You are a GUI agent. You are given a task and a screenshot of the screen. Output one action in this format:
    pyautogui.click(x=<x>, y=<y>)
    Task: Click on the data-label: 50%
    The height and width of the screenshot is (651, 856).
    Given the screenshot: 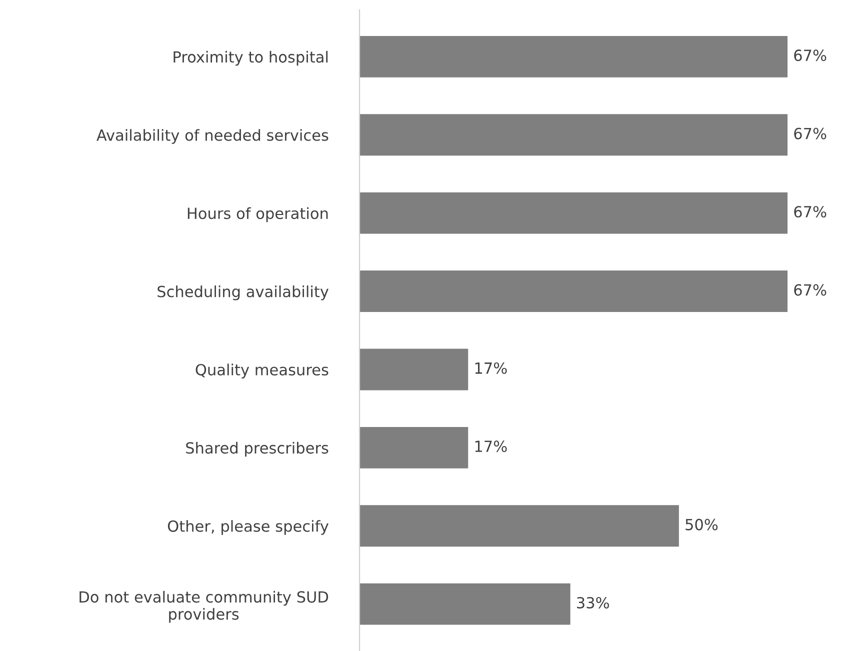 What is the action you would take?
    pyautogui.click(x=702, y=524)
    